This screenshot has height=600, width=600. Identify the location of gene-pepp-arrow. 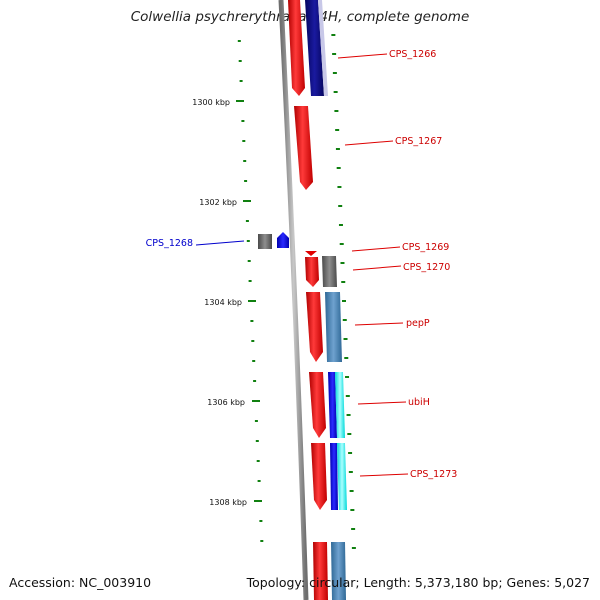
(314, 327).